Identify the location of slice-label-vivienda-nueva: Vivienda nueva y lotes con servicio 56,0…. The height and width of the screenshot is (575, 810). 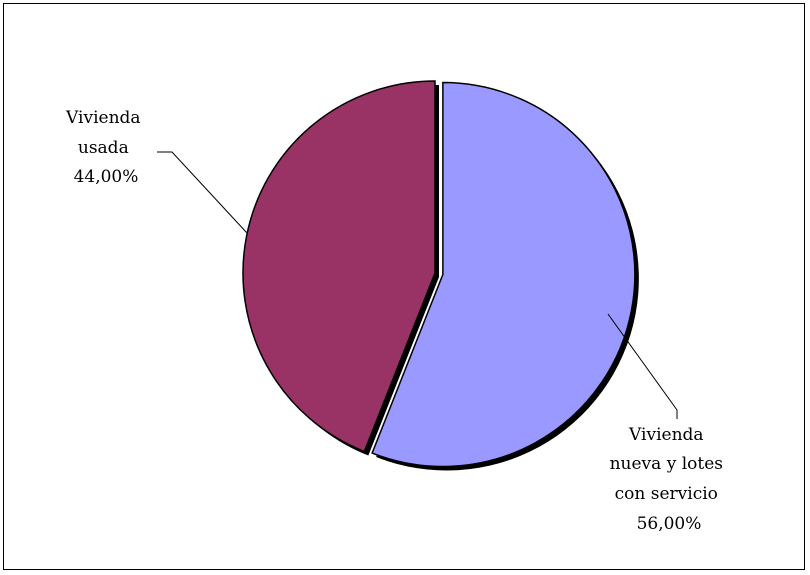
(669, 479).